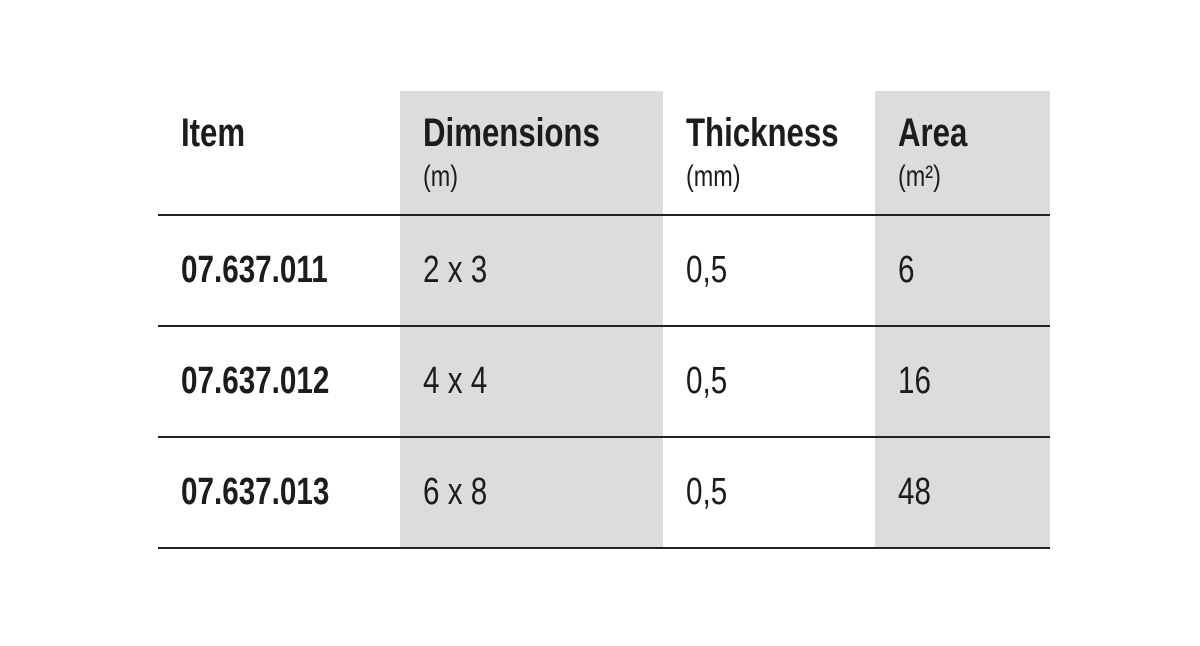 The image size is (1200, 646). What do you see at coordinates (254, 270) in the screenshot?
I see `item-code: 07.637.011` at bounding box center [254, 270].